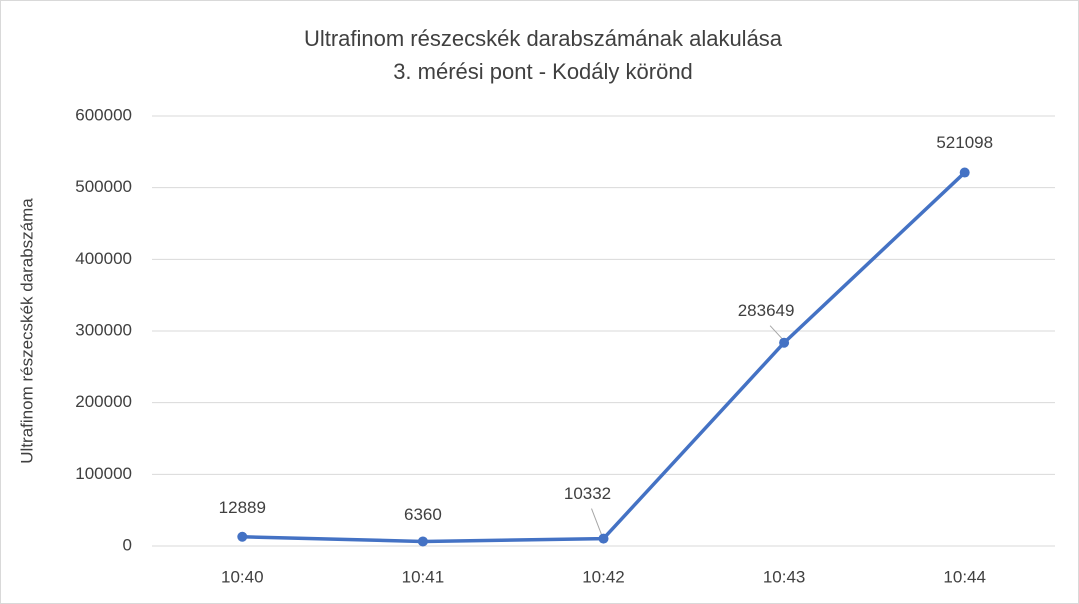  I want to click on chart-subtitle: 3. mérési pont - Kodály körönd, so click(543, 71).